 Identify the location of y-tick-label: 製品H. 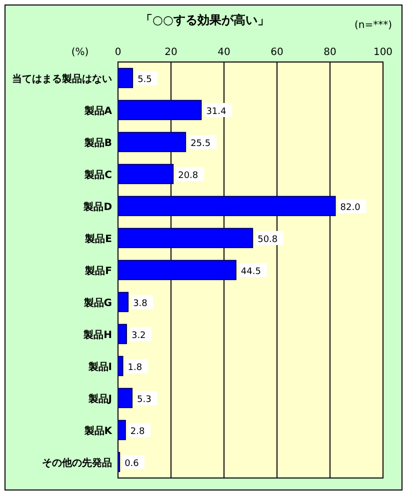
(97, 335).